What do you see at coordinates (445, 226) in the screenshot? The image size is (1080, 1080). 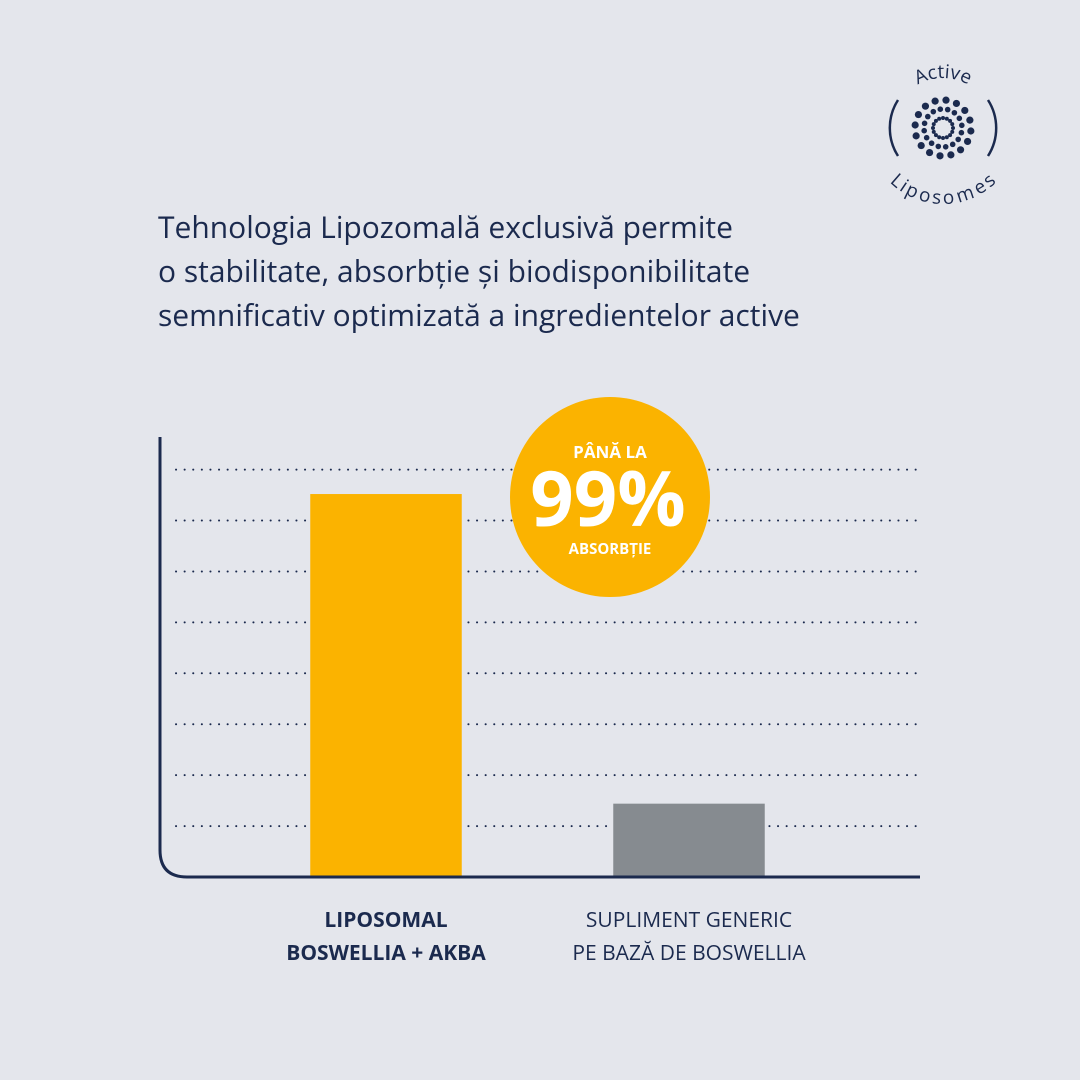 I see `title-line: Tehnologia Lipozomală exclusivă permite` at bounding box center [445, 226].